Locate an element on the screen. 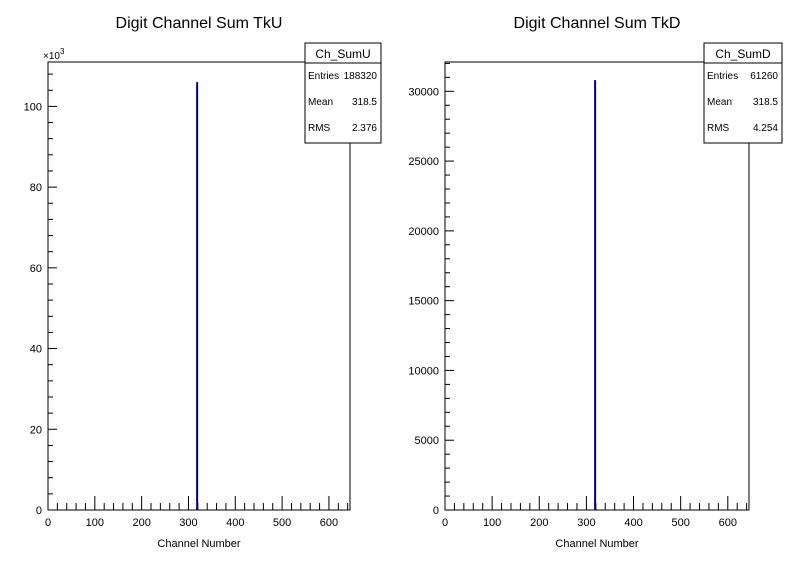 This screenshot has width=796, height=572. y-tick-label: 40 is located at coordinates (36, 350).